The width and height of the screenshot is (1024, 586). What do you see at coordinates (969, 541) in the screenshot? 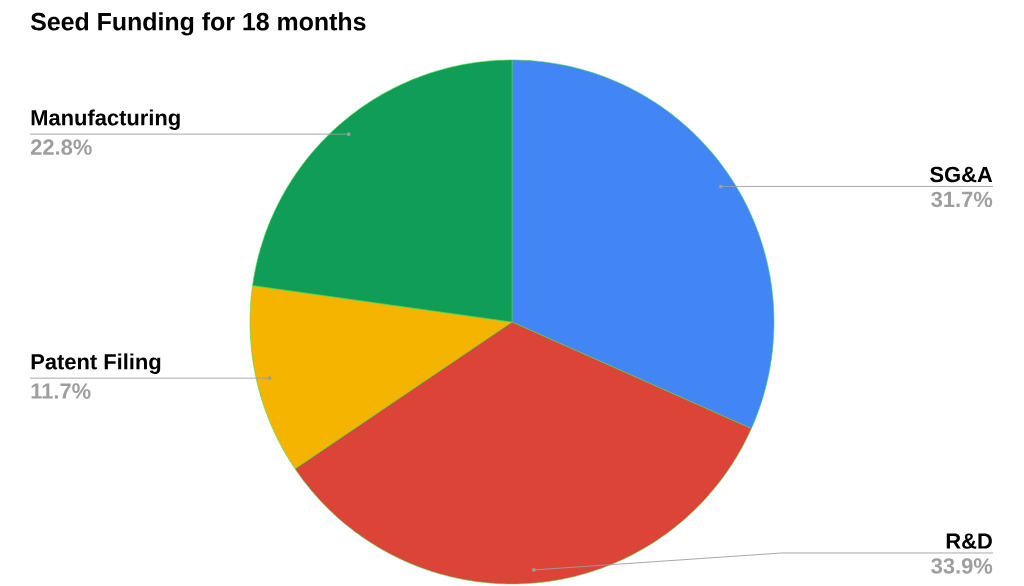
I see `slice-label: R&D` at bounding box center [969, 541].